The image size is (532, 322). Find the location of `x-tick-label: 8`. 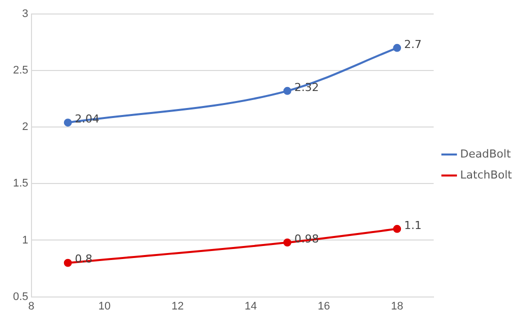

x-tick-label: 8 is located at coordinates (31, 306).